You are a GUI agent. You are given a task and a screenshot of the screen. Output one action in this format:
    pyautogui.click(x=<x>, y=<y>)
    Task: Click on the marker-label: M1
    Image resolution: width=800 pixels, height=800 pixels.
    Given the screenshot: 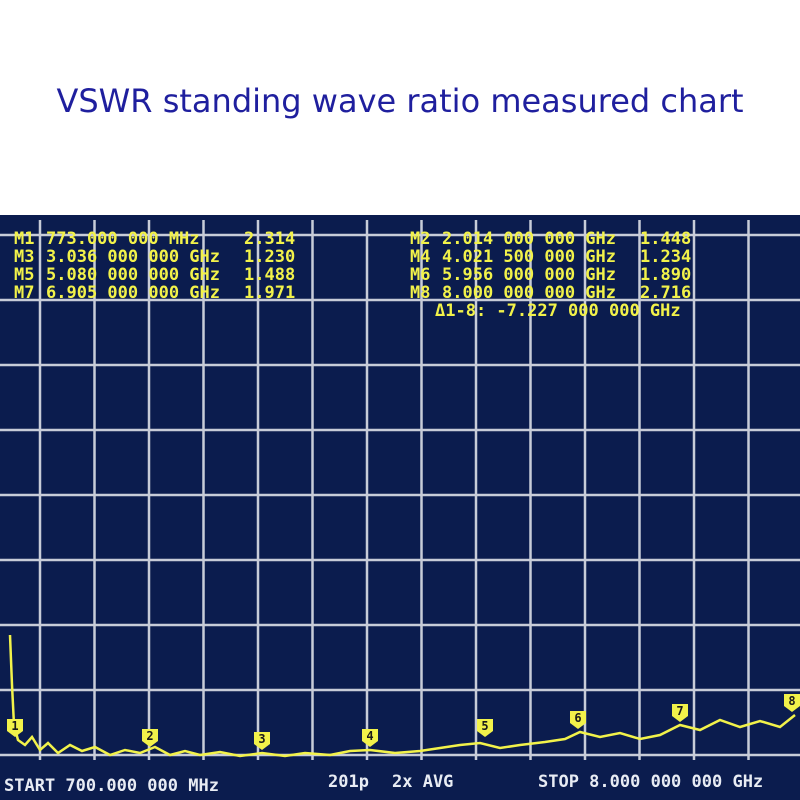 What is the action you would take?
    pyautogui.click(x=24, y=239)
    